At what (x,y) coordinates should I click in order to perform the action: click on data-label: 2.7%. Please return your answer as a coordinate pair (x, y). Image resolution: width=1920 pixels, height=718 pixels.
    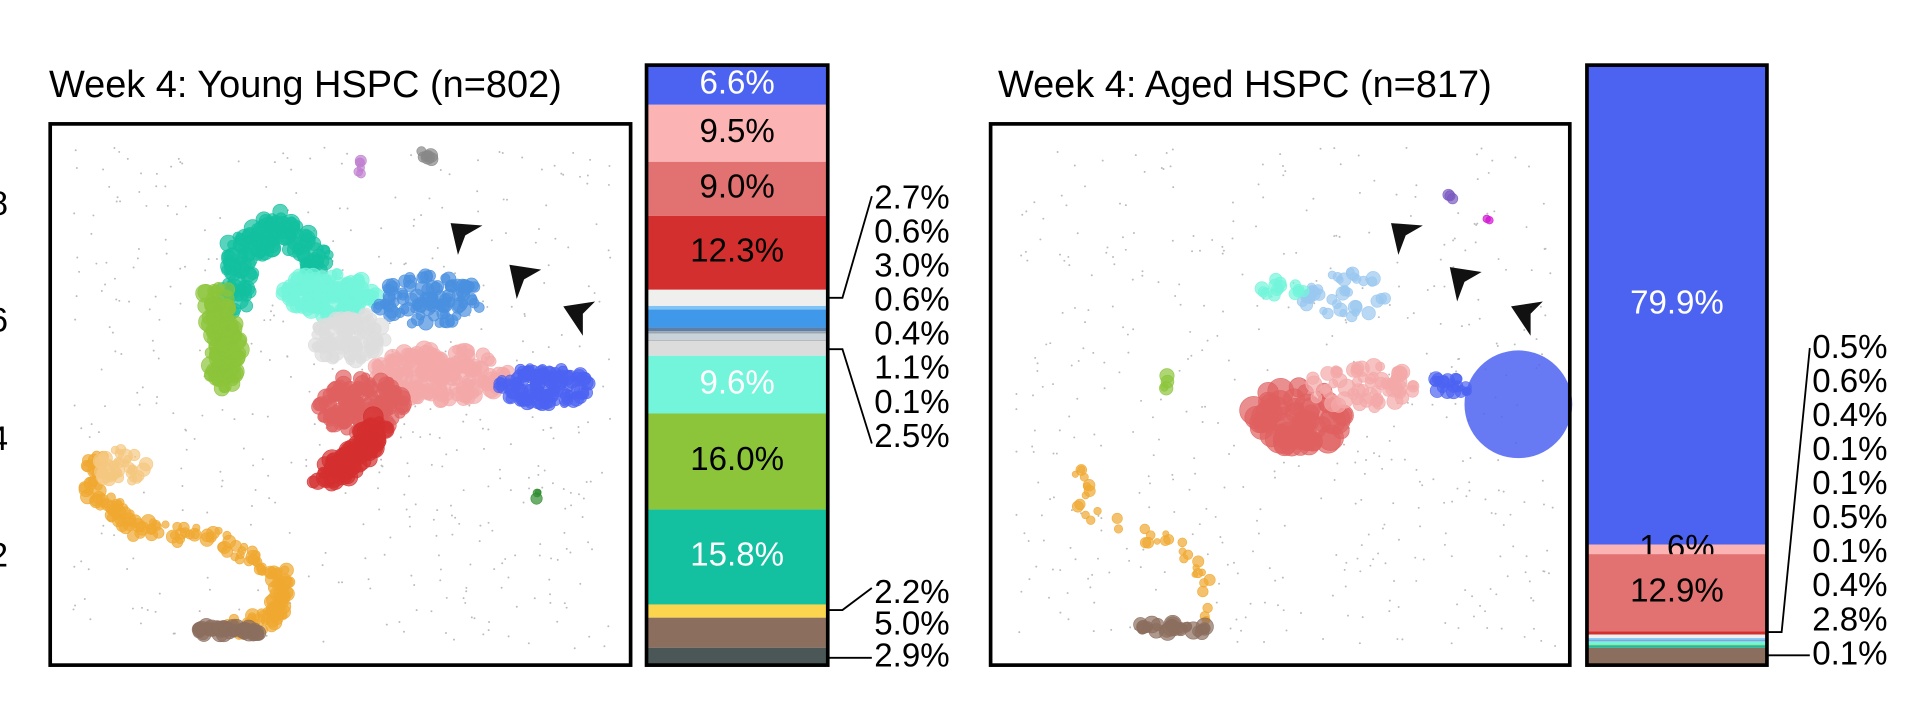
    Looking at the image, I should click on (911, 198).